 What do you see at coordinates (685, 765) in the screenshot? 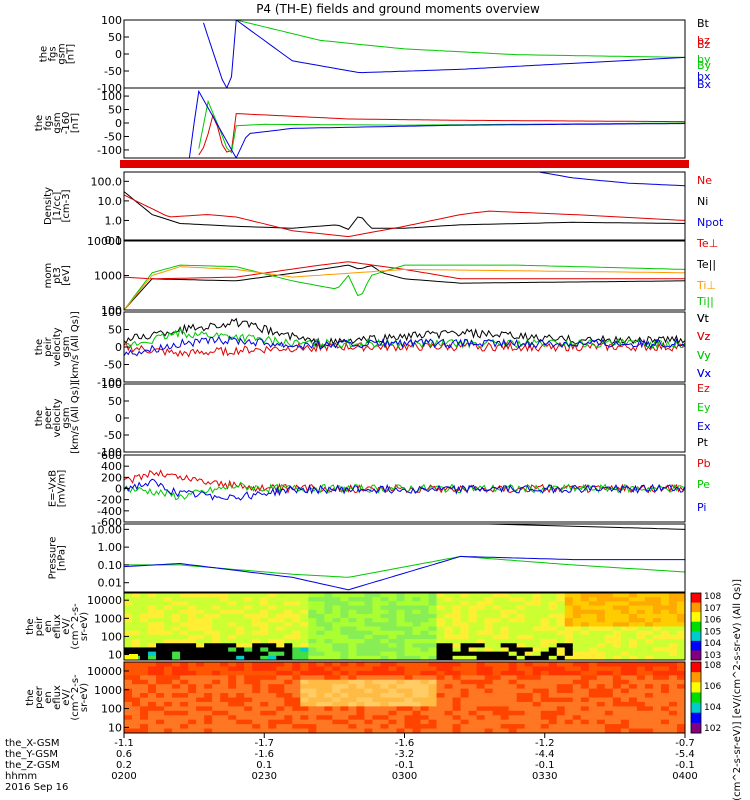
I see `x-tick-label: -0.1` at bounding box center [685, 765].